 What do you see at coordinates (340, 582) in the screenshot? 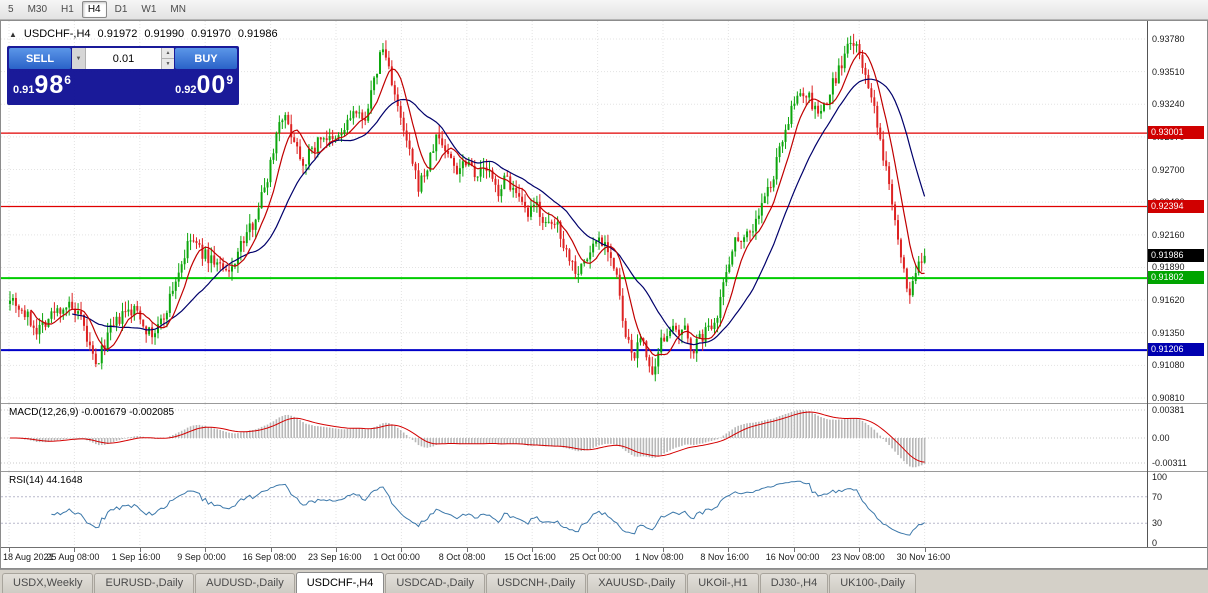
I see `chart-tab-usdchf-h4: USDCHF-,H4` at bounding box center [340, 582].